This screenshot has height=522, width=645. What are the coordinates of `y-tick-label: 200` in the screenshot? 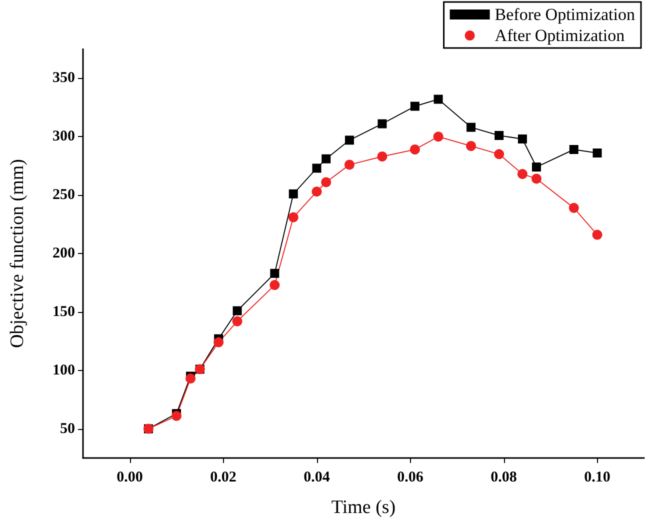 It's located at (63, 254).